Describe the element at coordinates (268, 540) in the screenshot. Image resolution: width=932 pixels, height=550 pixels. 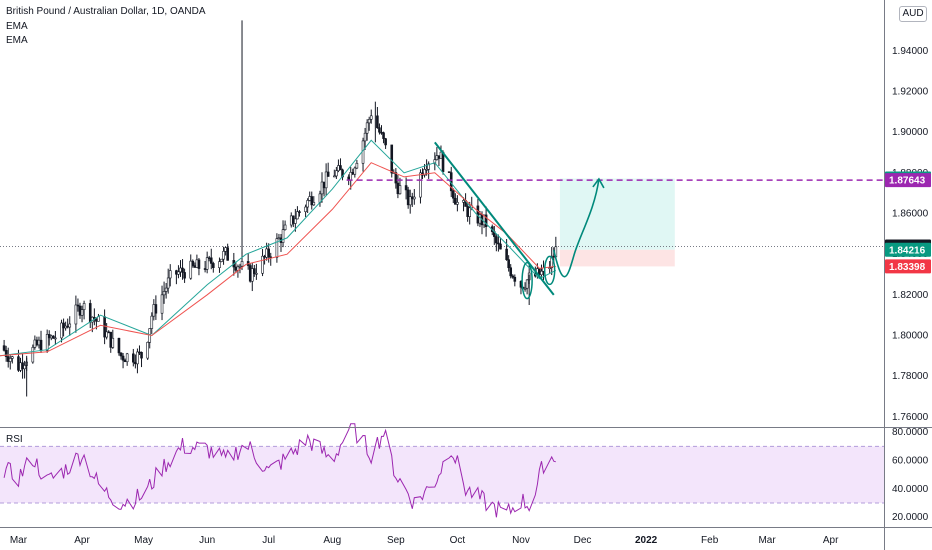
I see `time-tick-label: Jul` at that location.